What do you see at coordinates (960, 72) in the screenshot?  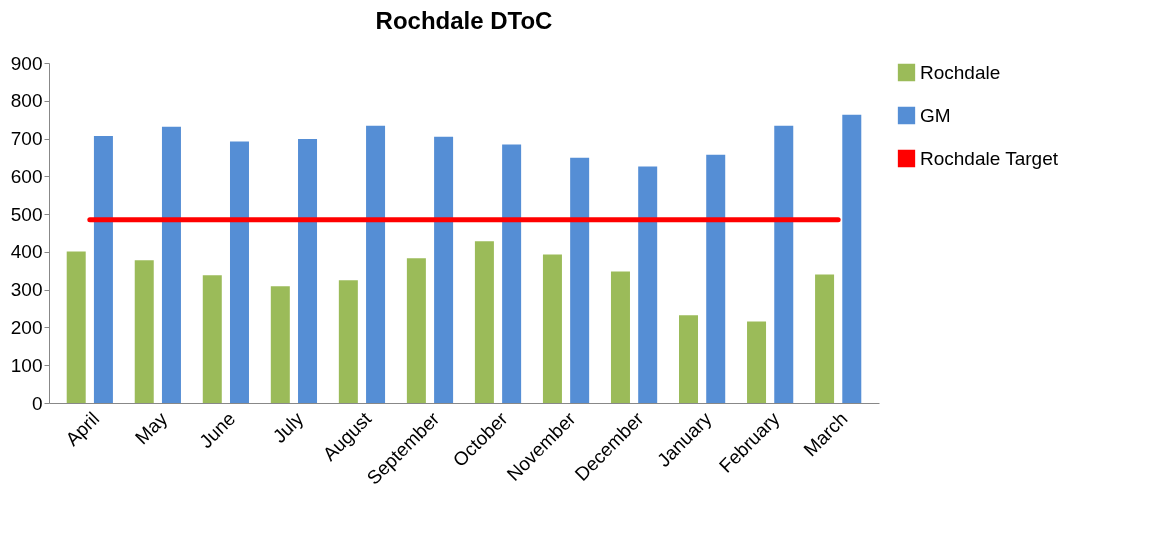 I see `legend-label: Rochdale` at bounding box center [960, 72].